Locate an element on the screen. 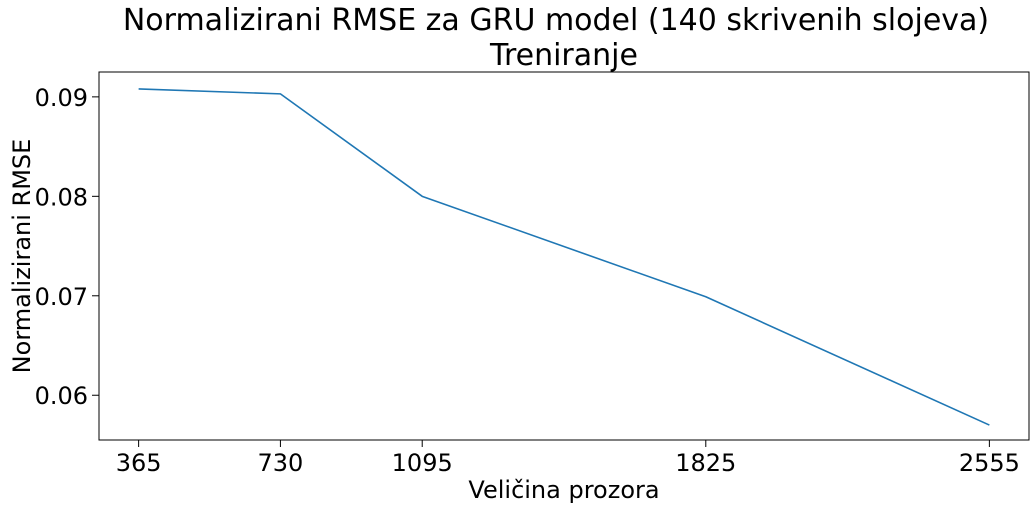 The height and width of the screenshot is (510, 1036). x-tick-label: 2555 is located at coordinates (989, 463).